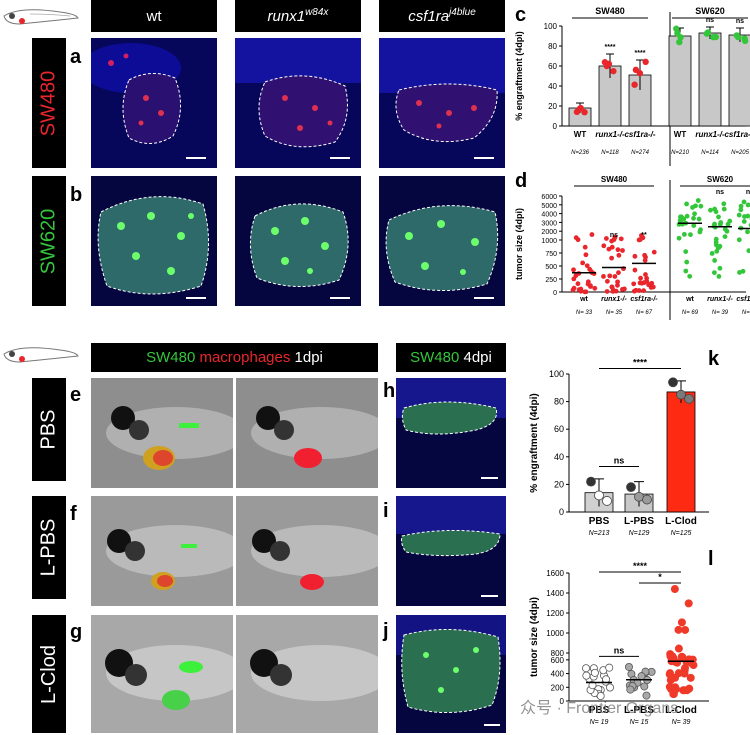 The height and width of the screenshot is (735, 750). I want to click on significance-label: ****, so click(640, 566).